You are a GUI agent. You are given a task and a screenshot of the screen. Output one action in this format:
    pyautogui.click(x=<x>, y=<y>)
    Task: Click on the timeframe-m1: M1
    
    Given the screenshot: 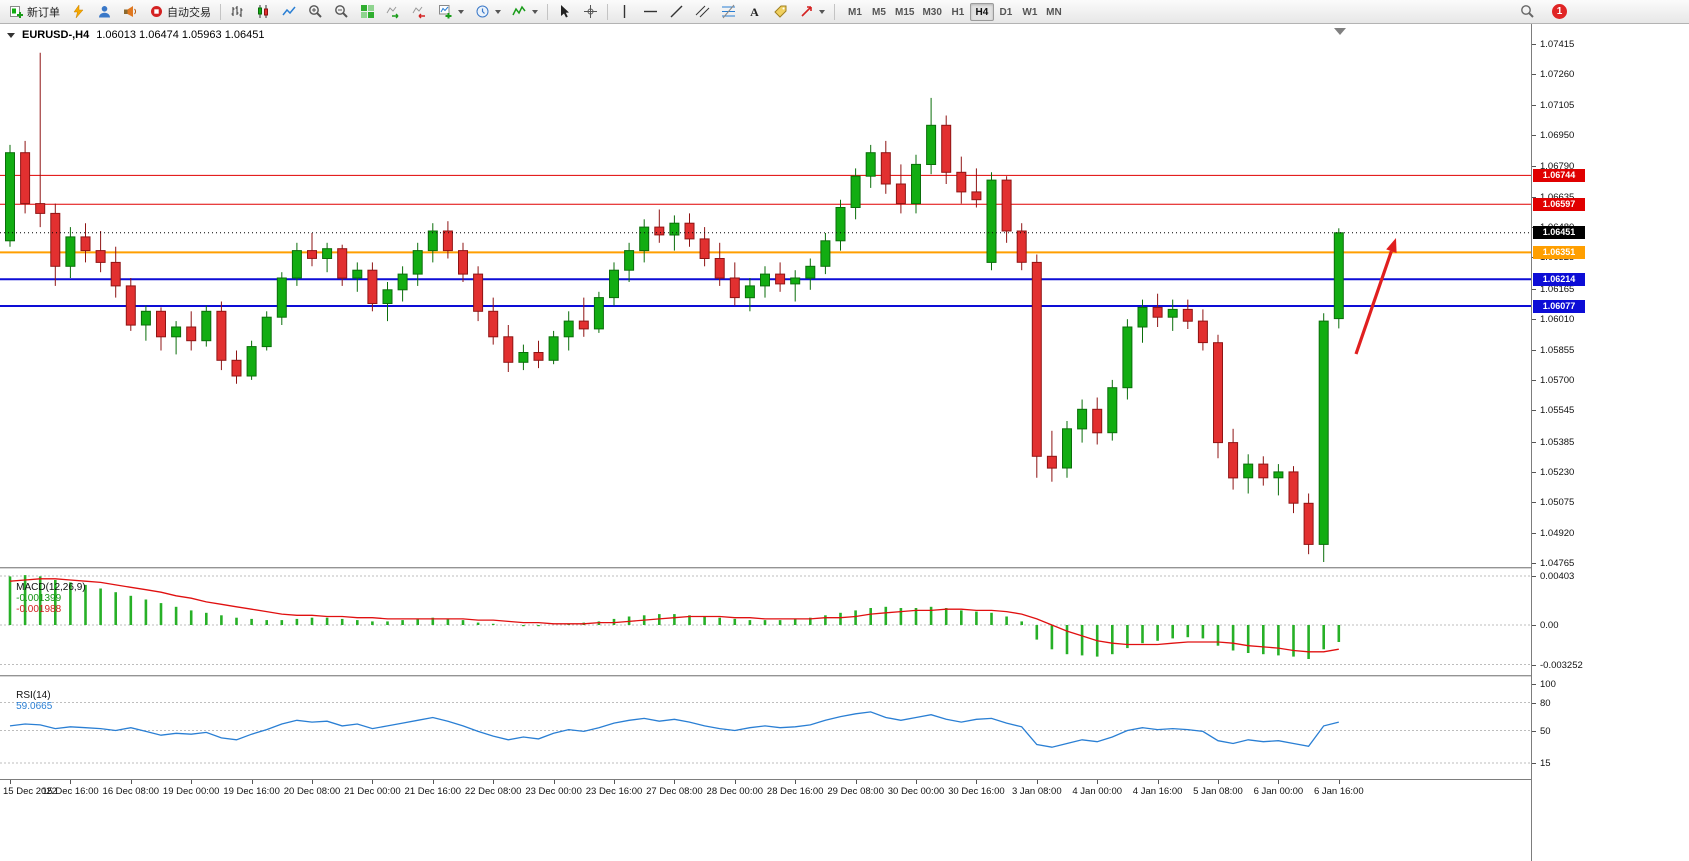 What is the action you would take?
    pyautogui.click(x=855, y=12)
    